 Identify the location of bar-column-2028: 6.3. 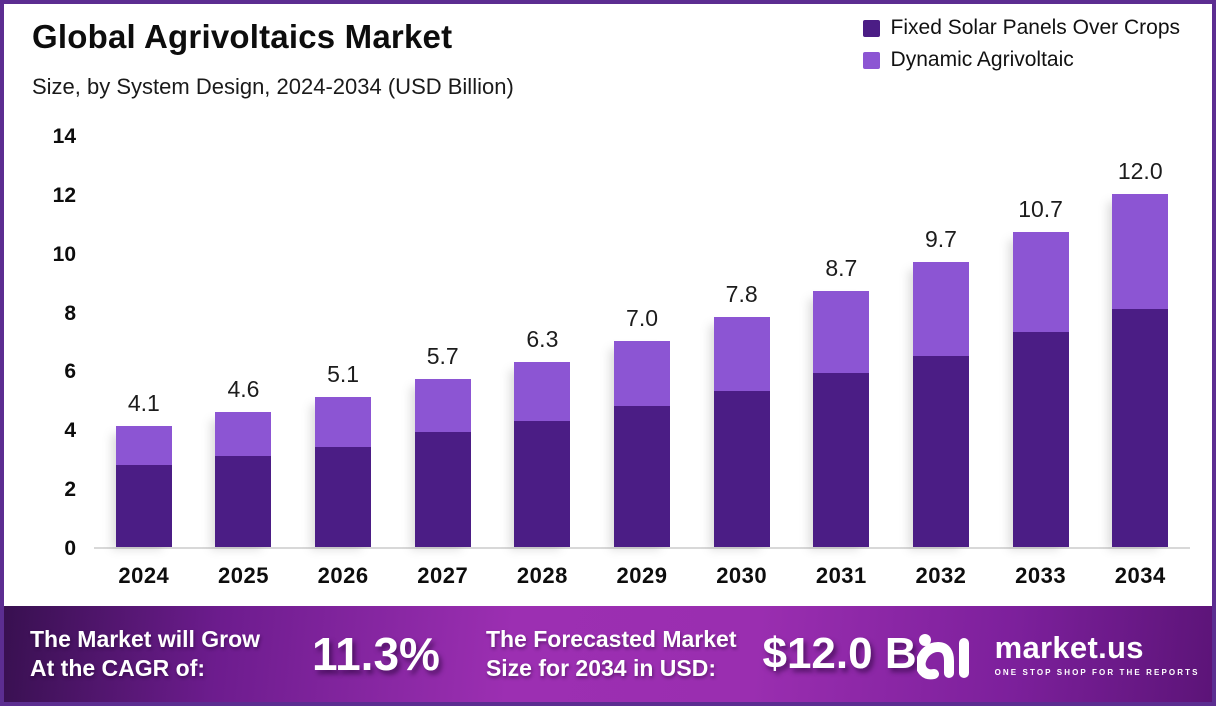
(543, 342).